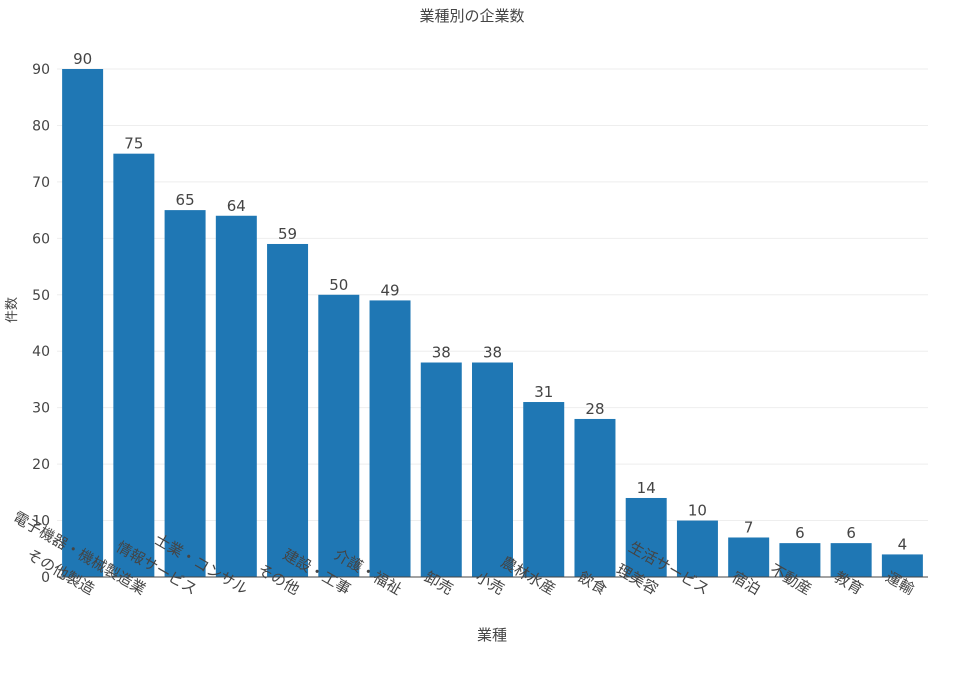 This screenshot has width=953, height=692. Describe the element at coordinates (389, 290) in the screenshot. I see `data-label: 49` at that location.